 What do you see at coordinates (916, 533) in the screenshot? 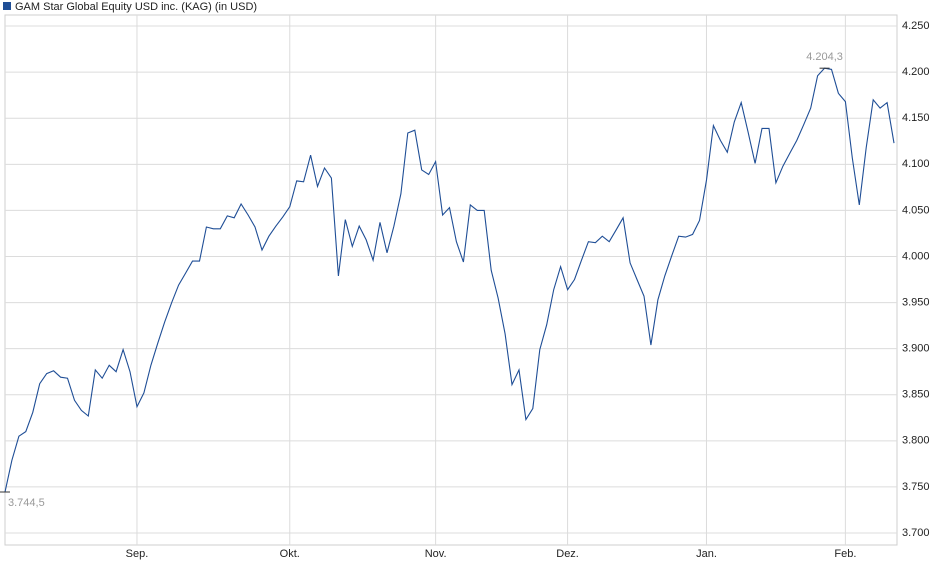
I see `y-tick-label: 3.700` at bounding box center [916, 533].